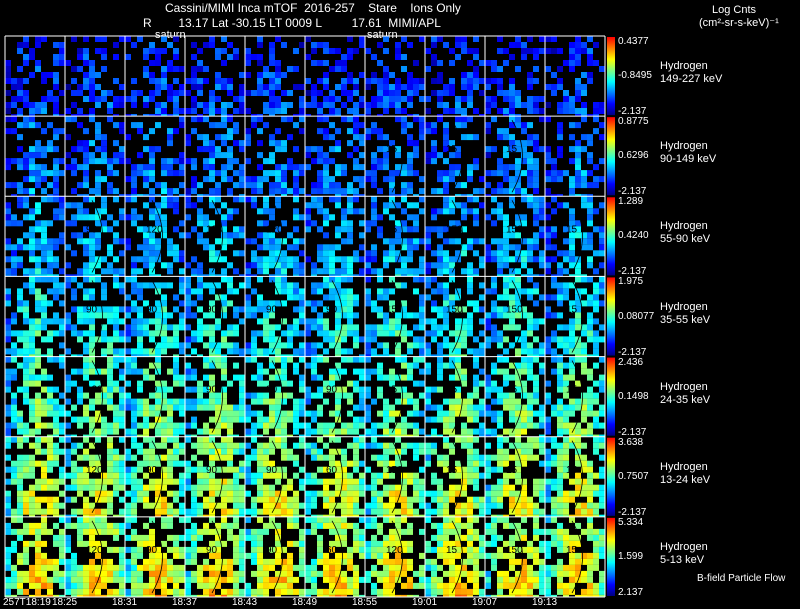 This screenshot has height=609, width=800. Describe the element at coordinates (633, 122) in the screenshot. I see `colorbar-max-label: 0.8775` at that location.